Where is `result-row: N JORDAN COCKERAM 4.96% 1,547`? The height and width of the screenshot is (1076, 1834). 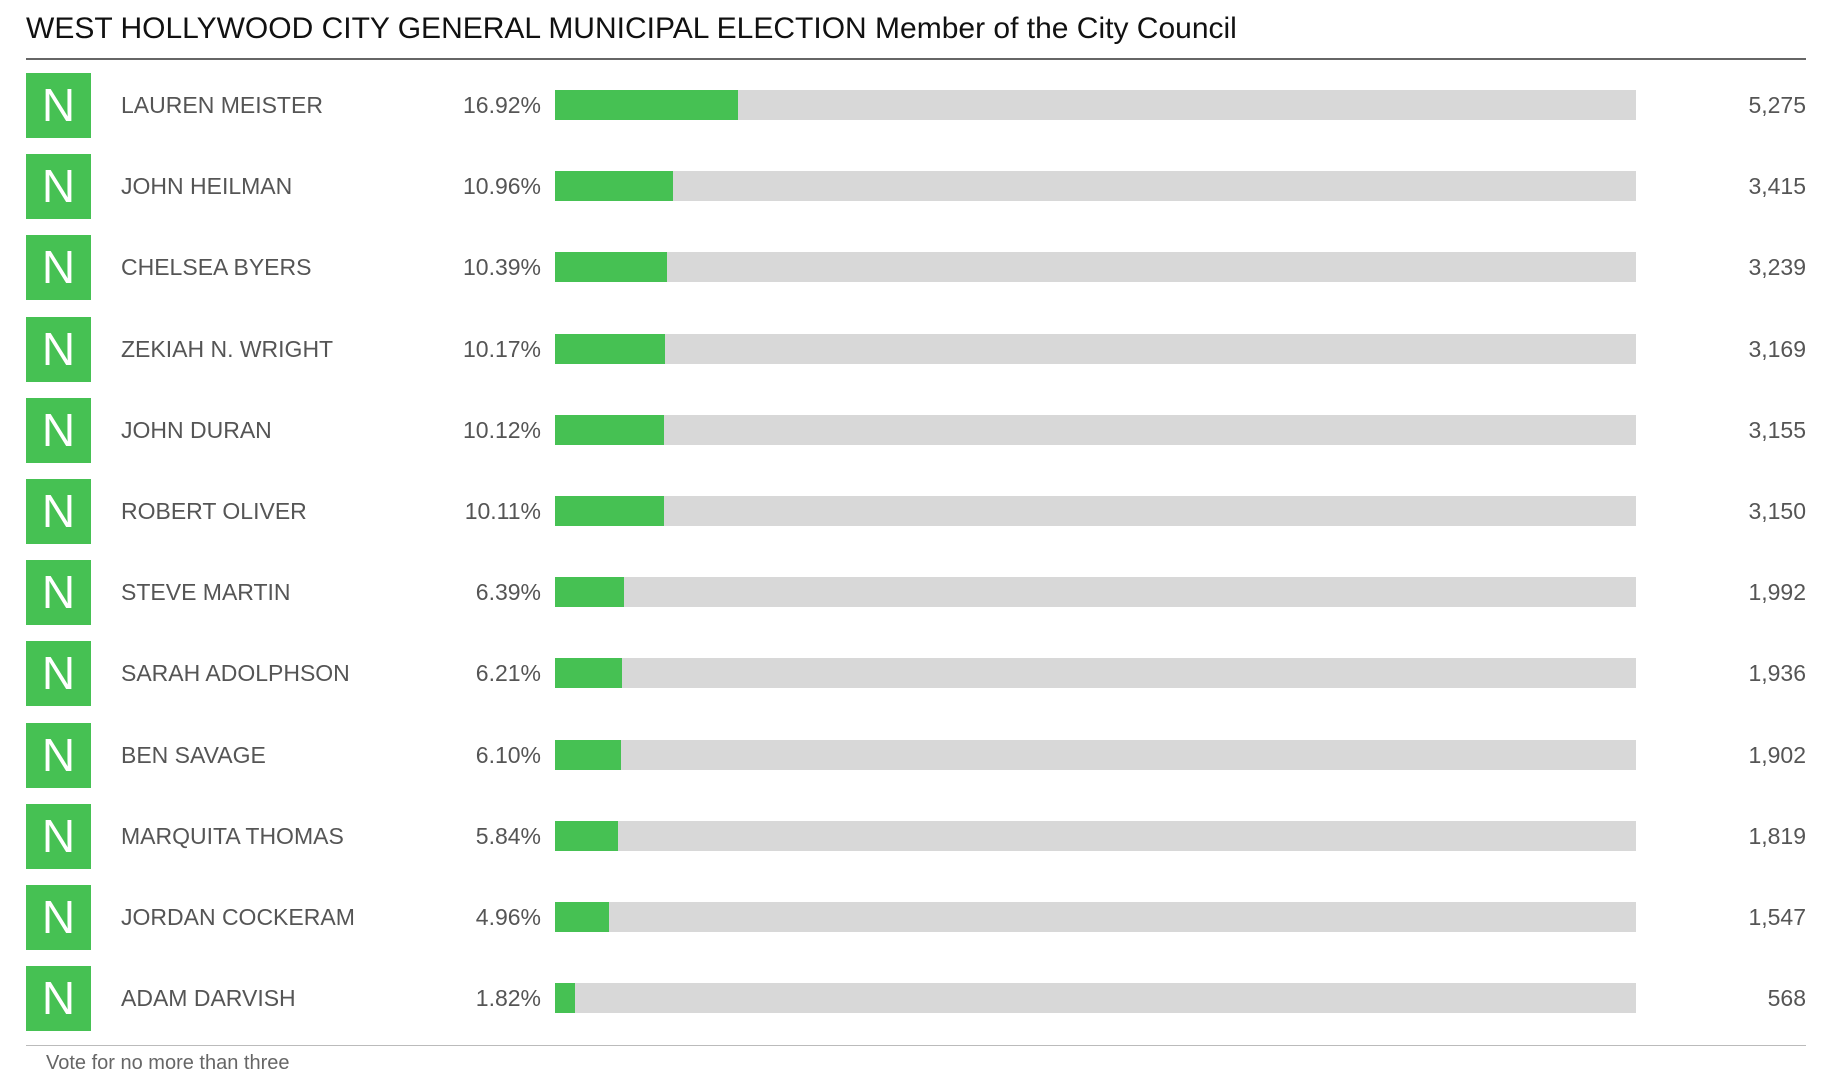
result-row: N JORDAN COCKERAM 4.96% 1,547 is located at coordinates (916, 917).